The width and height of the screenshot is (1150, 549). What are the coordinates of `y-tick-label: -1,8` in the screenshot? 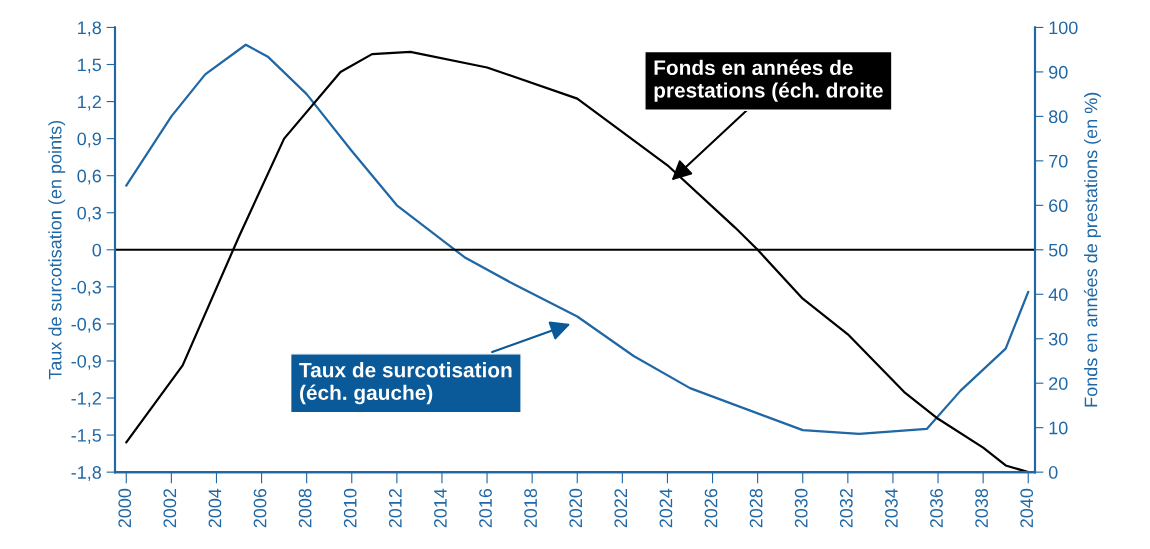 It's located at (86, 473).